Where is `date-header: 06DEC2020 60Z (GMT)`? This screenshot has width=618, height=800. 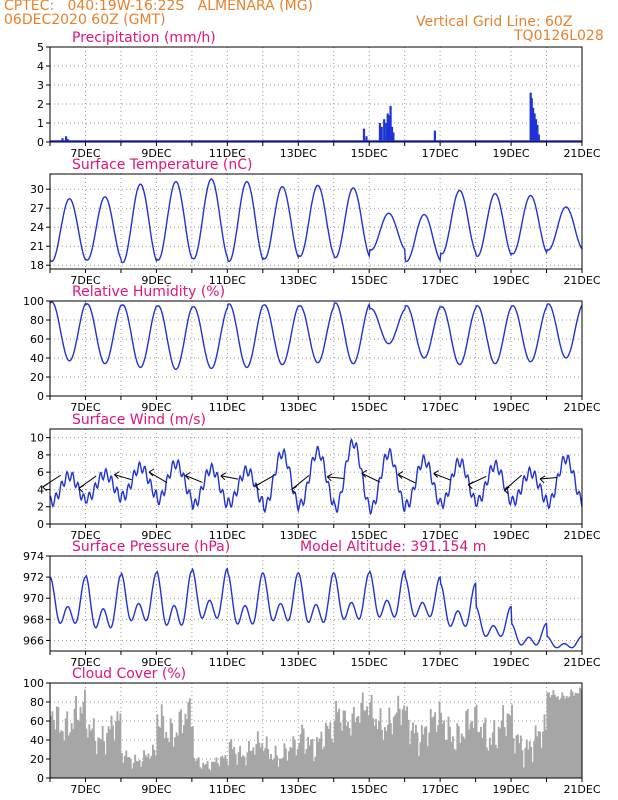
date-header: 06DEC2020 60Z (GMT) is located at coordinates (85, 20).